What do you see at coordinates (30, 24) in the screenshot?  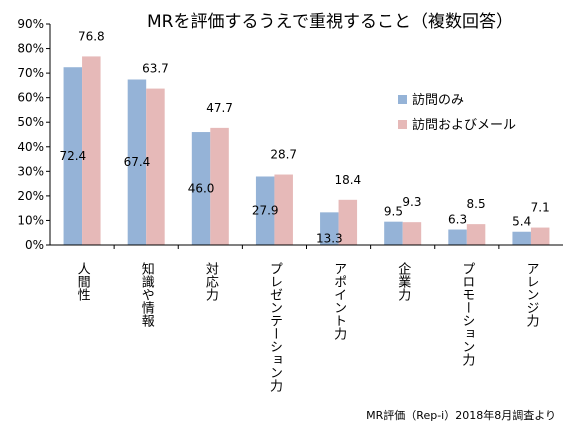 I see `y-tick-label: 90%` at bounding box center [30, 24].